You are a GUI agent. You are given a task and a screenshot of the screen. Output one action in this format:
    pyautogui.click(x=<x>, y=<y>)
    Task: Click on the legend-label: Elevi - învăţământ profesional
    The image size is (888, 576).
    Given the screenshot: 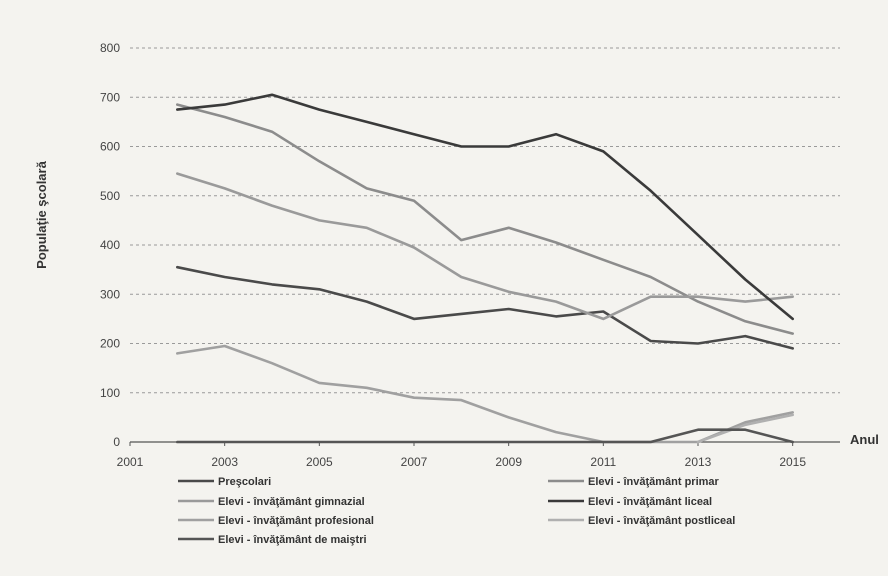 What is the action you would take?
    pyautogui.click(x=296, y=521)
    